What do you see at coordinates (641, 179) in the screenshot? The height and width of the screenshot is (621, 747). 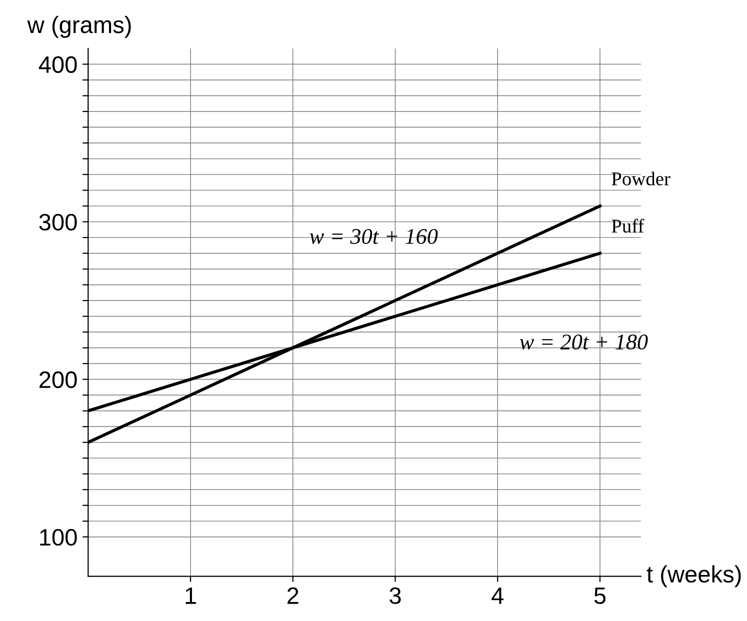 I see `series-label: Powder` at bounding box center [641, 179].